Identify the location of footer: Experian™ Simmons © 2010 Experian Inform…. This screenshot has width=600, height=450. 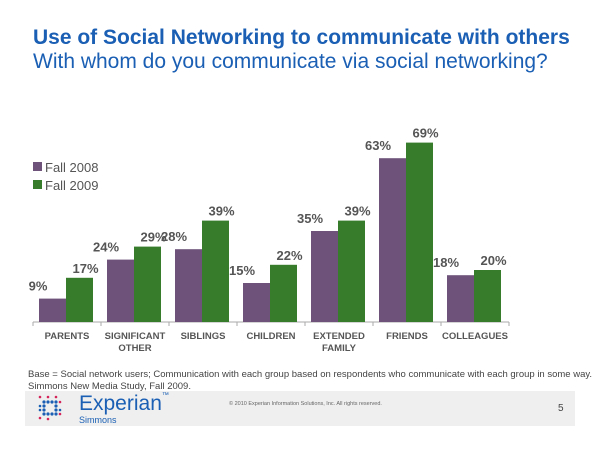
(300, 408).